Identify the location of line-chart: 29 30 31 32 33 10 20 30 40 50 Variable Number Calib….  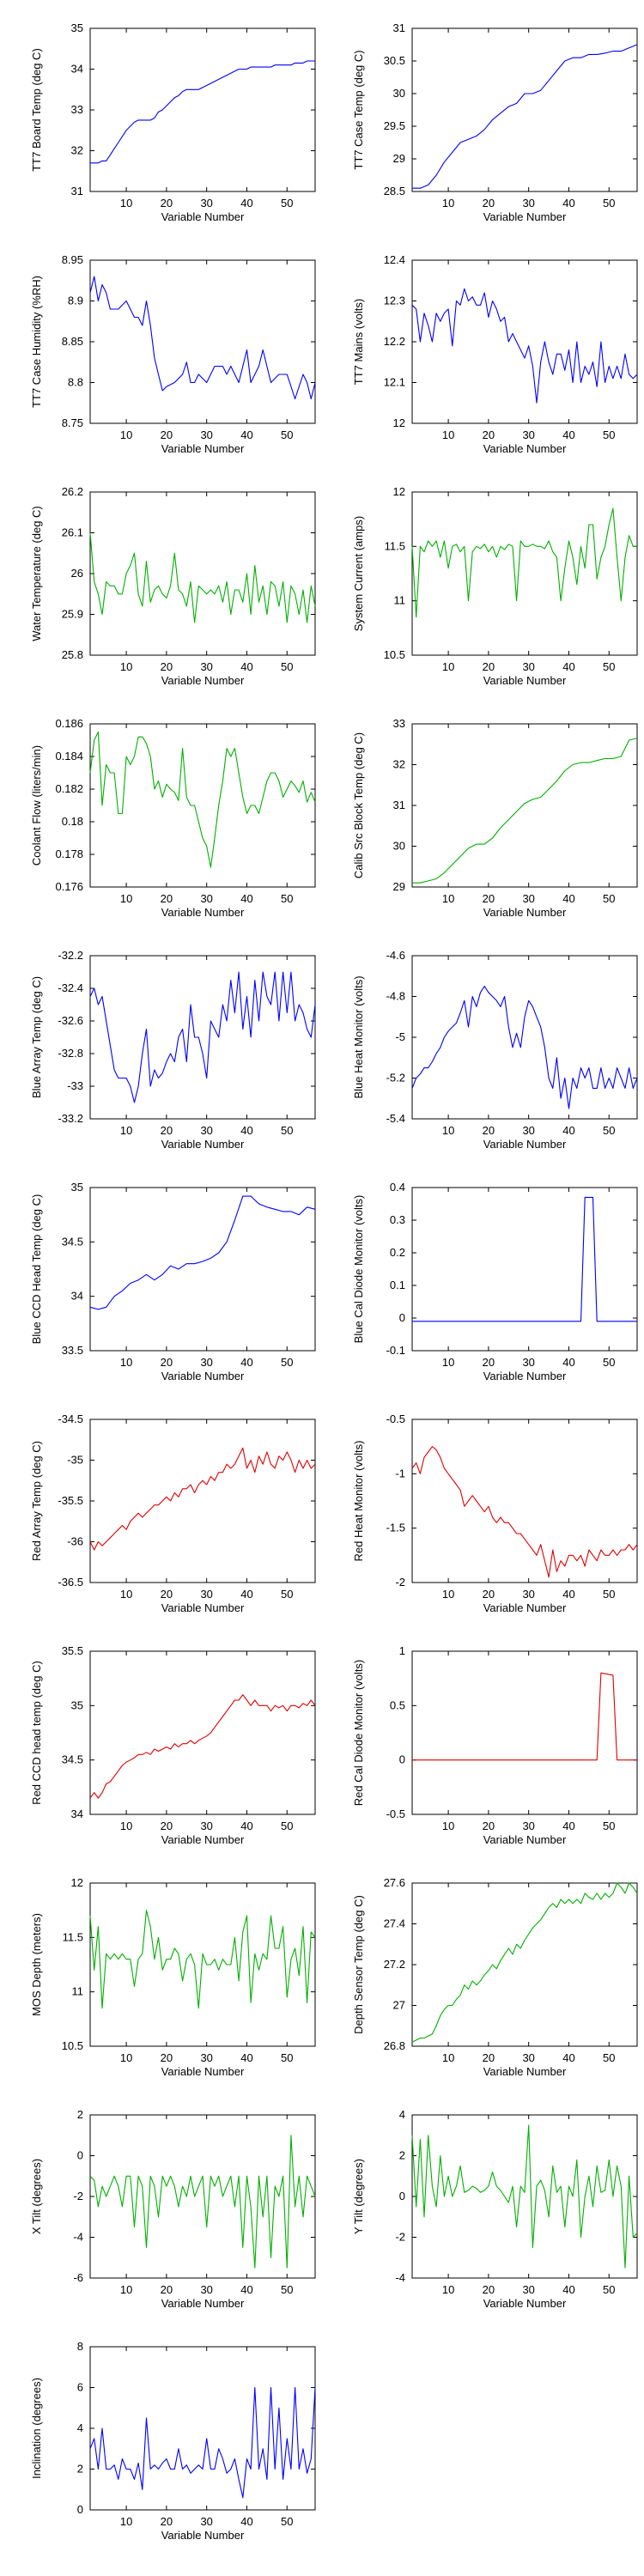
(495, 818).